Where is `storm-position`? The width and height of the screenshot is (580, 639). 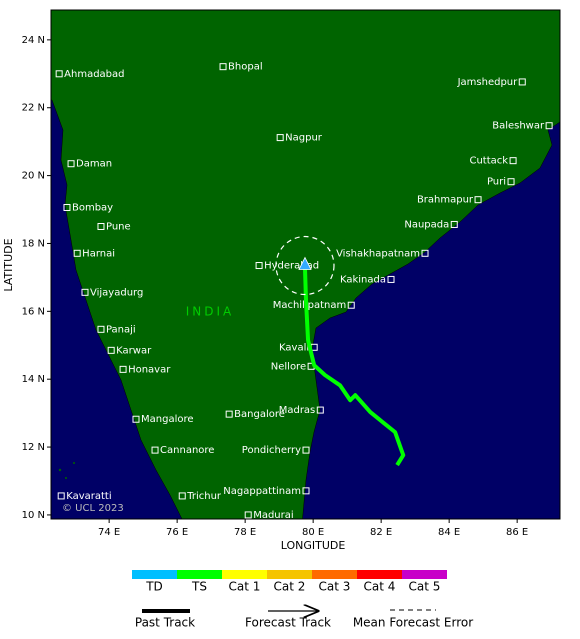
storm-position is located at coordinates (305, 263).